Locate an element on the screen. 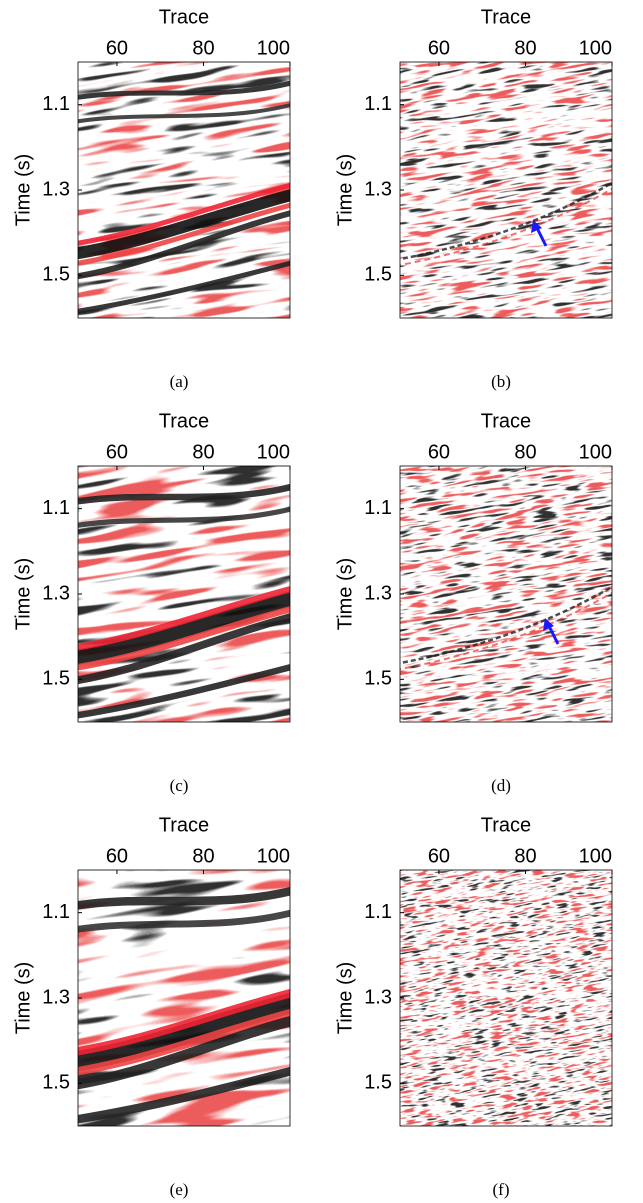  caption: (b) is located at coordinates (501, 381).